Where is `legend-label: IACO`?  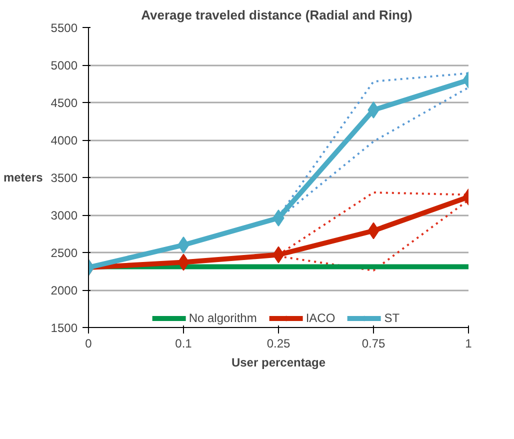 legend-label: IACO is located at coordinates (321, 318).